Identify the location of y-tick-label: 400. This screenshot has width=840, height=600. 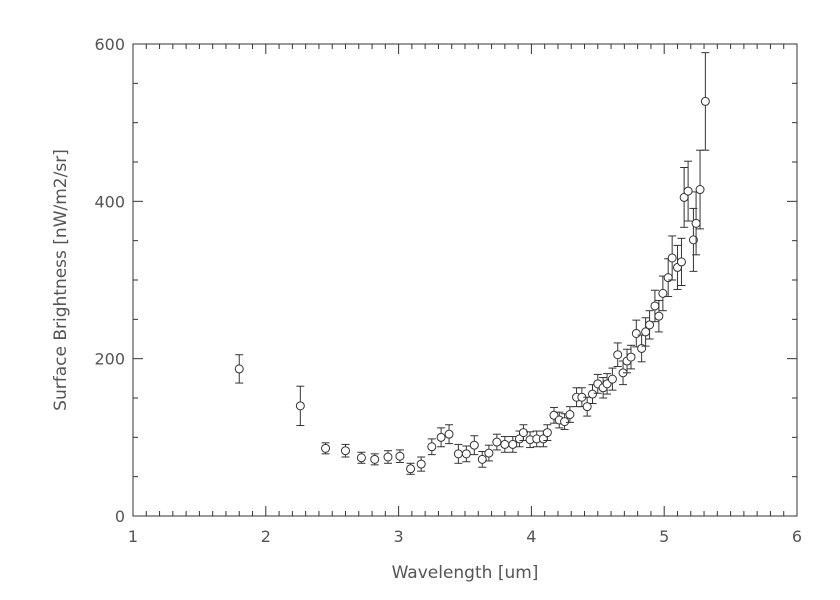
(109, 201).